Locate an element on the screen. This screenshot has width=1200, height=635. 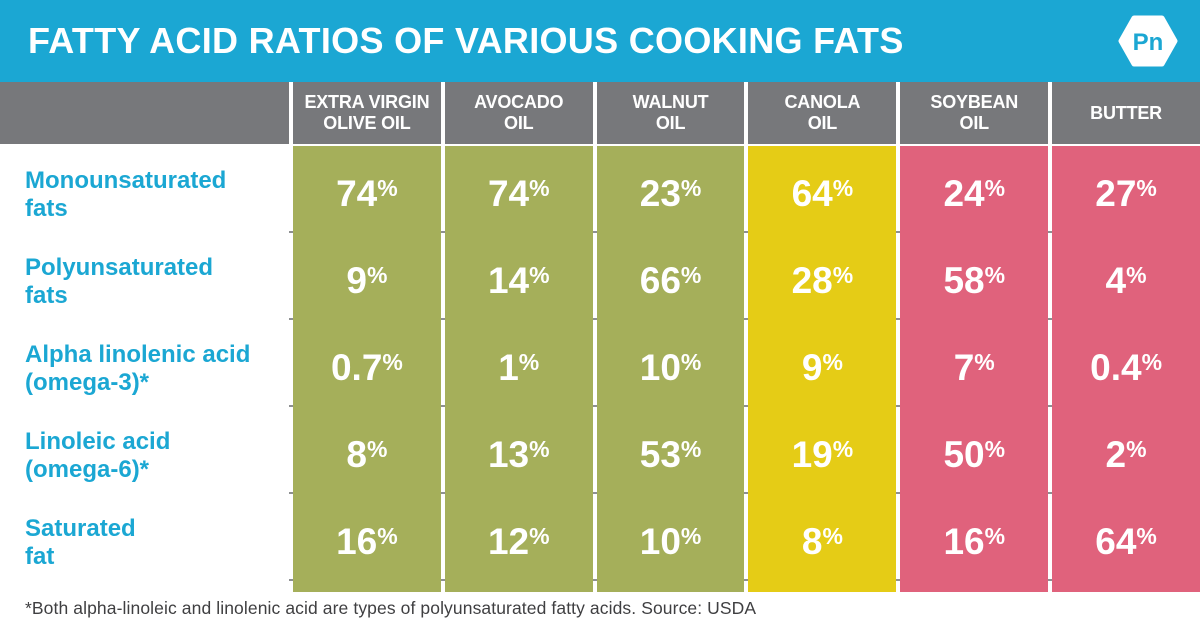
logo-text: Pn is located at coordinates (1148, 42).